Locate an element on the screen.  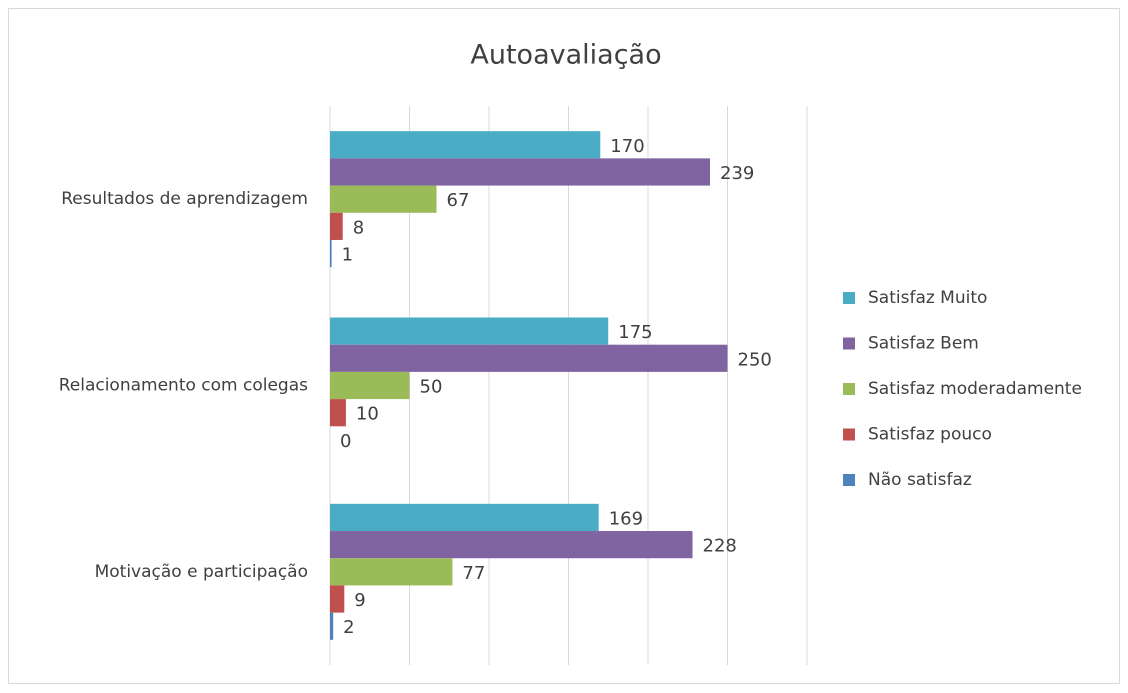
y-tick-label: Motivação e participação is located at coordinates (201, 572).